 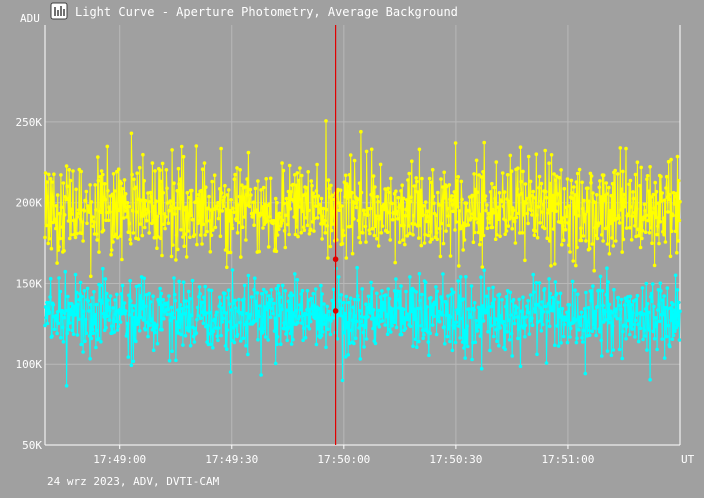 What do you see at coordinates (335, 235) in the screenshot?
I see `time-cursor` at bounding box center [335, 235].